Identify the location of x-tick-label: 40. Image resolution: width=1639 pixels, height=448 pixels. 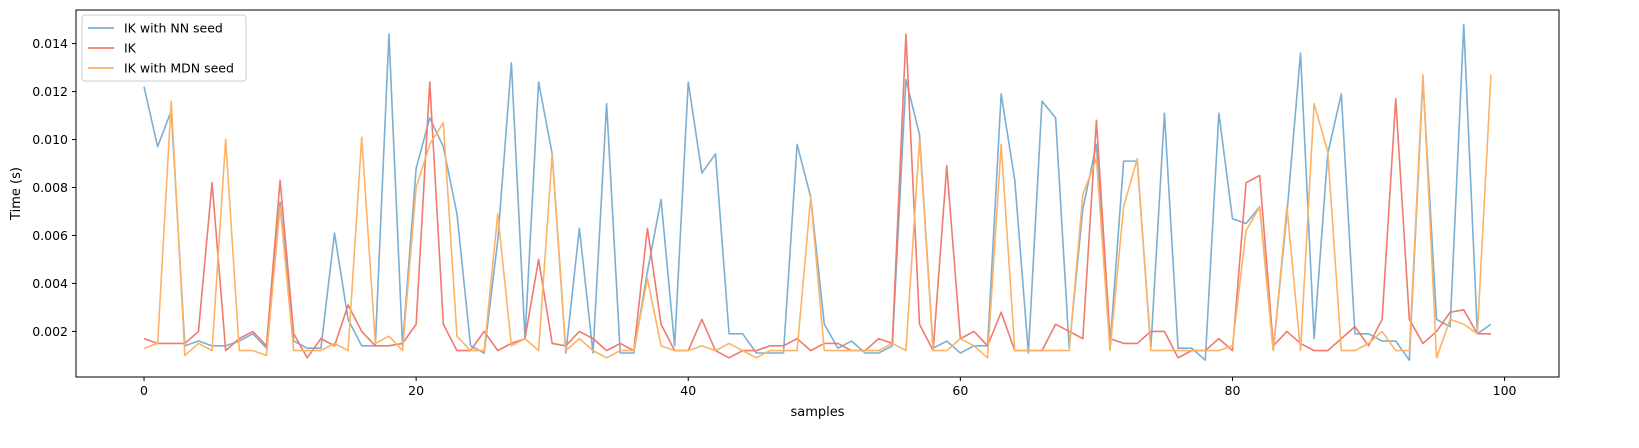
(688, 390).